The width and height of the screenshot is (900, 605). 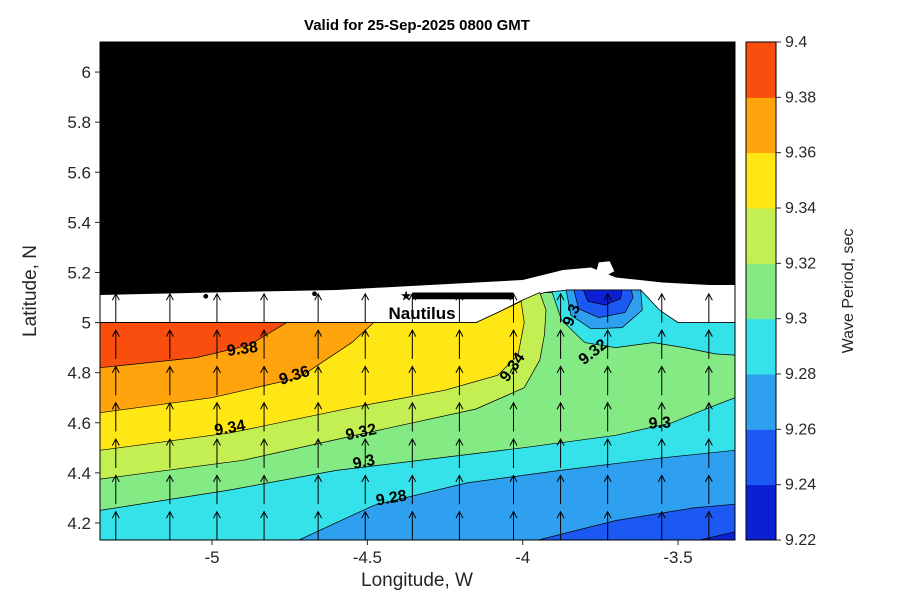 What do you see at coordinates (79, 373) in the screenshot?
I see `y-tick-label: 4.8` at bounding box center [79, 373].